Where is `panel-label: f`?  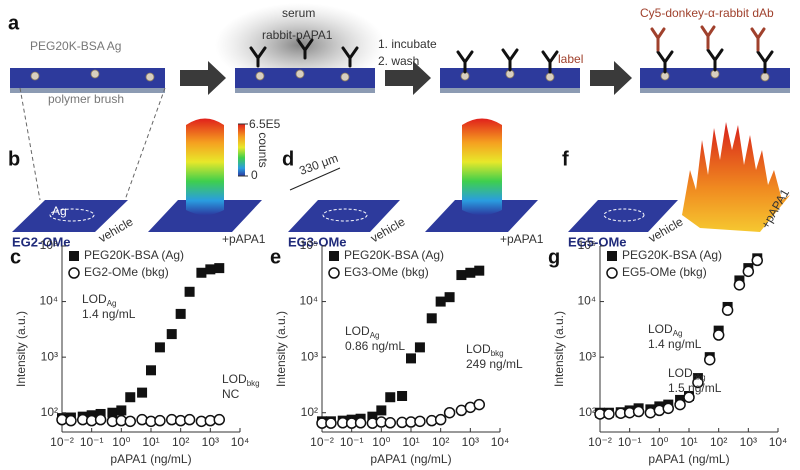 panel-label: f is located at coordinates (565, 159).